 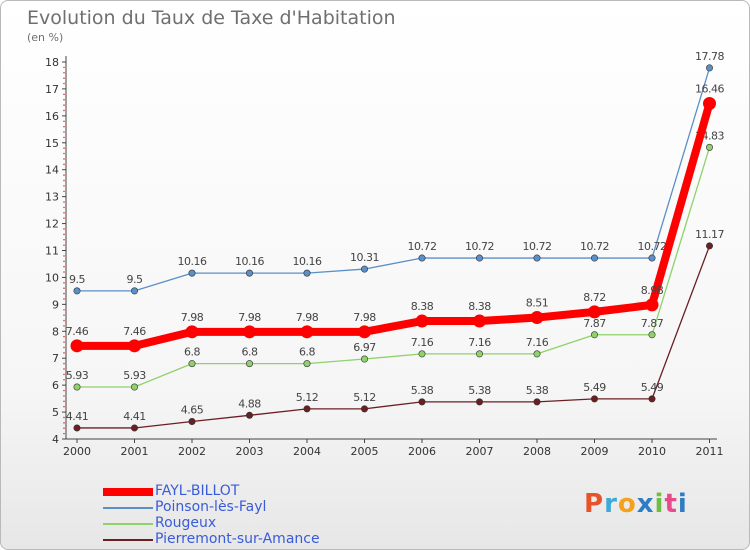 What do you see at coordinates (250, 451) in the screenshot?
I see `x-tick-label: 2003` at bounding box center [250, 451].